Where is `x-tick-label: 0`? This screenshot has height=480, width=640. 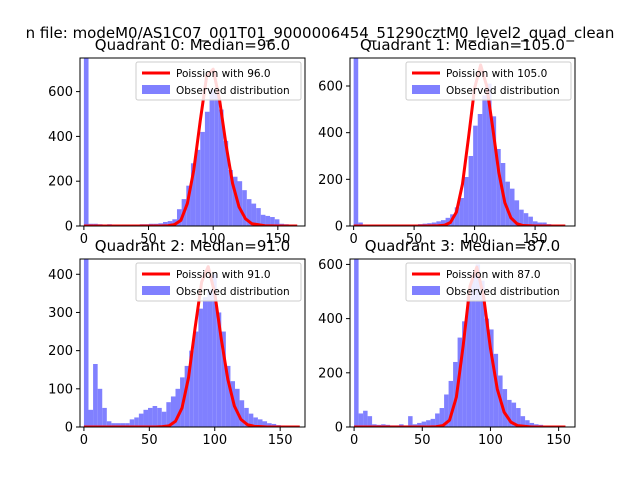 x-tick-label: 0 is located at coordinates (354, 440).